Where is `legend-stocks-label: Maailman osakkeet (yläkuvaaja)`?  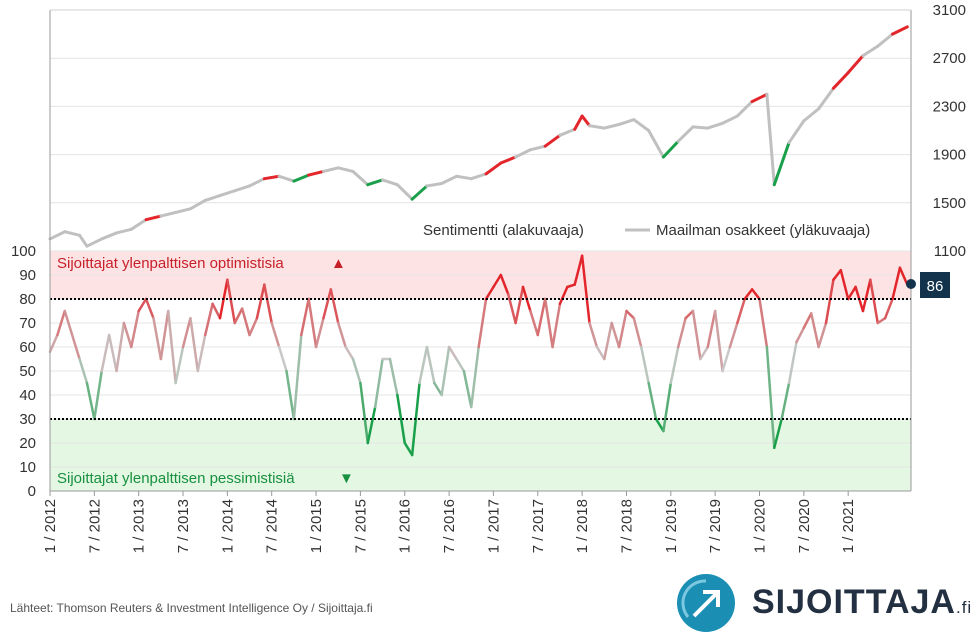 legend-stocks-label: Maailman osakkeet (yläkuvaaja) is located at coordinates (763, 230).